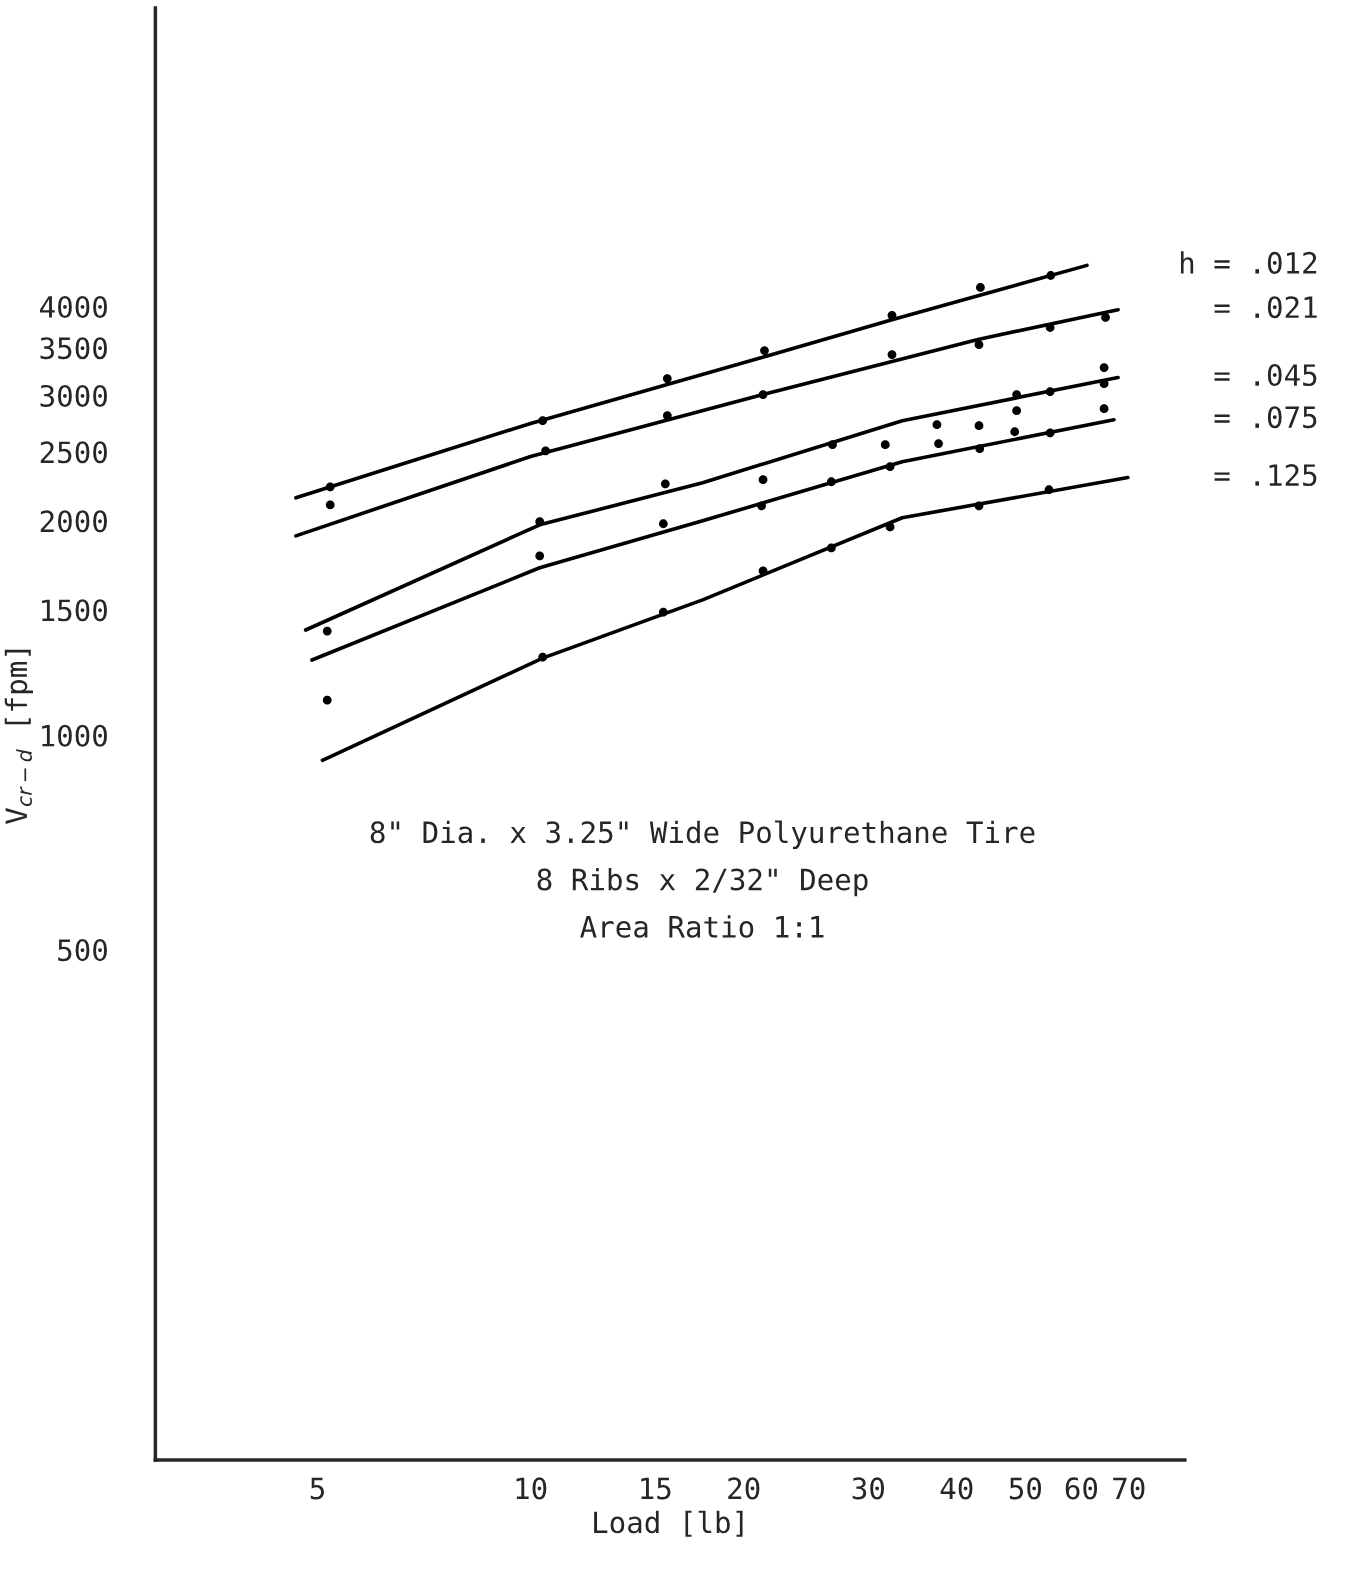 This screenshot has height=1575, width=1351. What do you see at coordinates (1129, 1488) in the screenshot?
I see `x-tick-label: 70` at bounding box center [1129, 1488].